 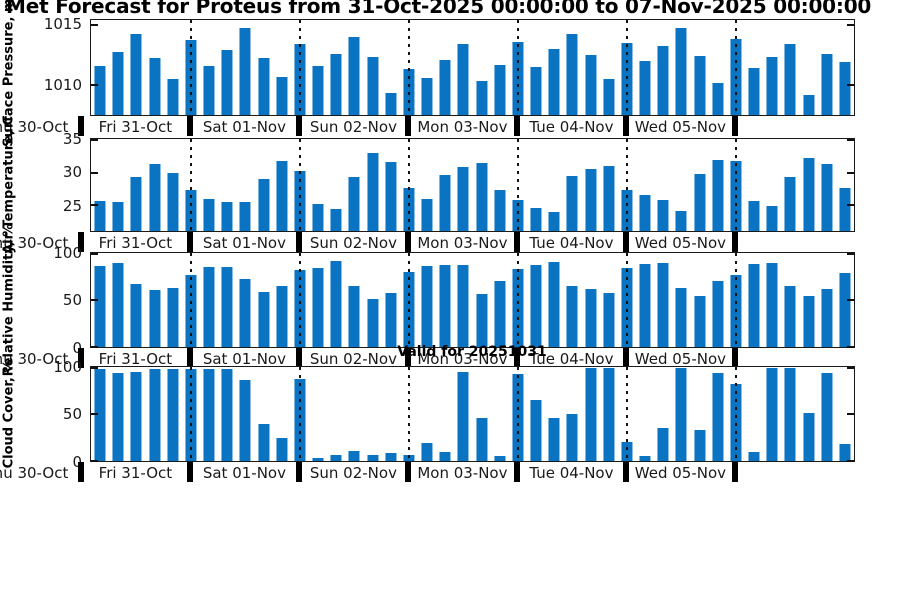 What do you see at coordinates (67, 252) in the screenshot?
I see `y-tick-label: 100` at bounding box center [67, 252].